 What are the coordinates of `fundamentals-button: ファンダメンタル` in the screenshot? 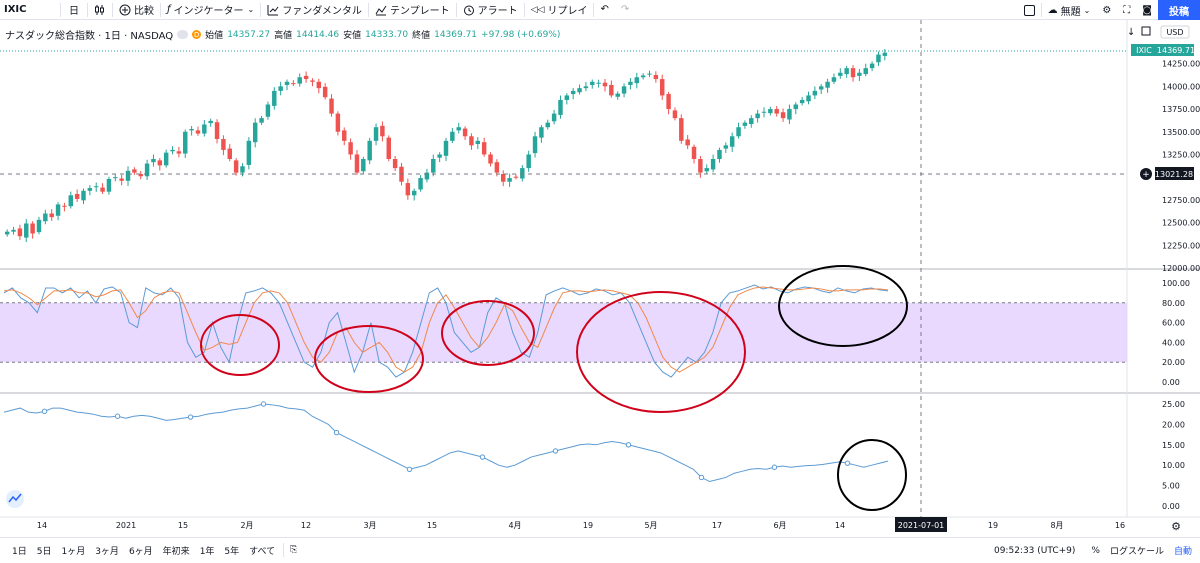 It's located at (314, 10).